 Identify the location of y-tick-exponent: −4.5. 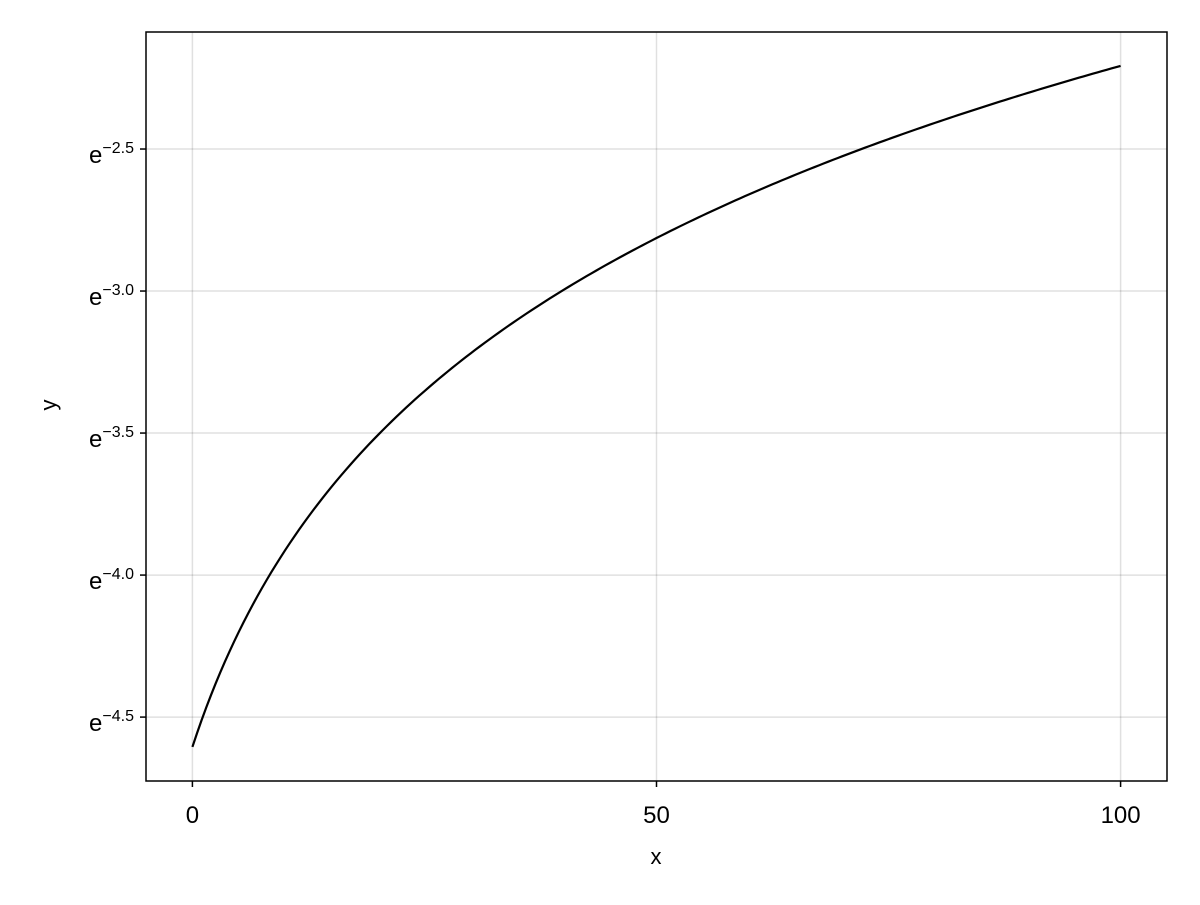
(118, 716).